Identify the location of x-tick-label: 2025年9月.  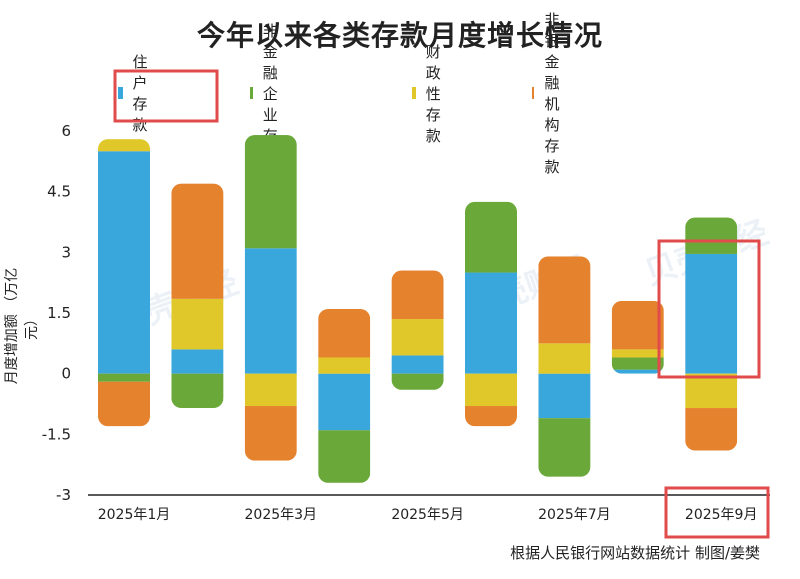
(721, 515).